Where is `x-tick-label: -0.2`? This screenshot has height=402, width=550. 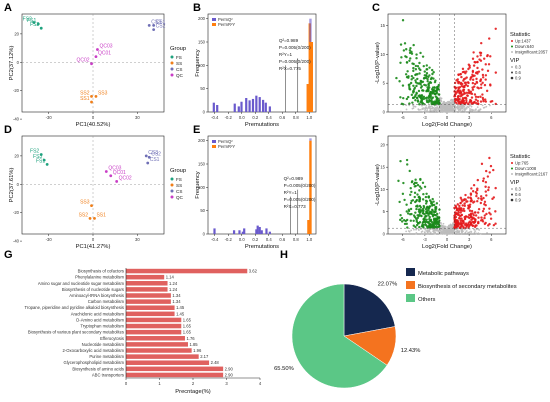
x-tick-label: -0.2 is located at coordinates (229, 239).